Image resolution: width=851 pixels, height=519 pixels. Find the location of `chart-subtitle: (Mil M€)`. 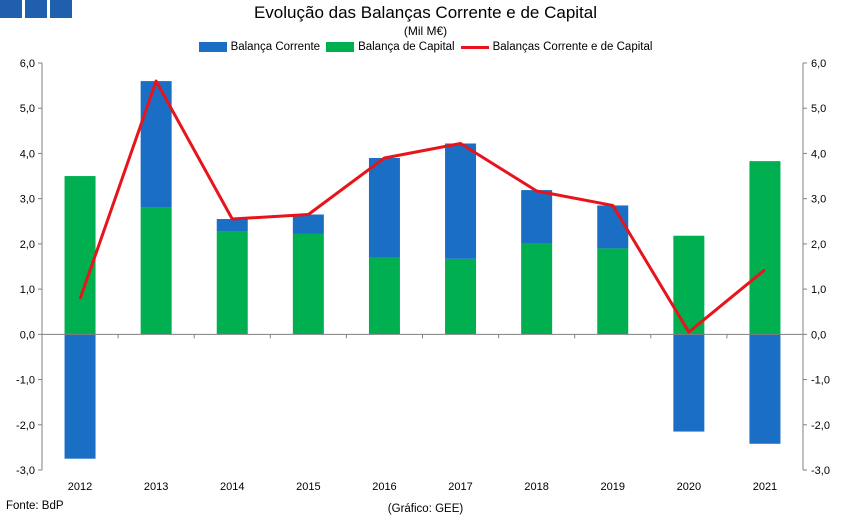

chart-subtitle: (Mil M€) is located at coordinates (425, 31).